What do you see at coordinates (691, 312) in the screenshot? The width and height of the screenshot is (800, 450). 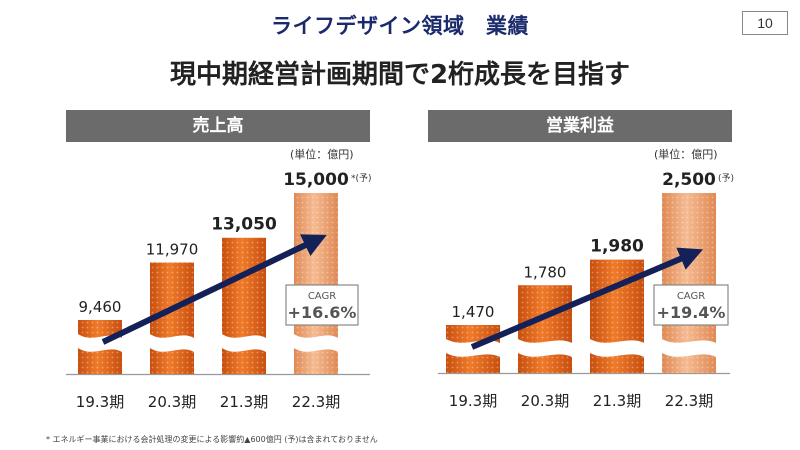 I see `cagr-value: +19.4%` at bounding box center [691, 312].